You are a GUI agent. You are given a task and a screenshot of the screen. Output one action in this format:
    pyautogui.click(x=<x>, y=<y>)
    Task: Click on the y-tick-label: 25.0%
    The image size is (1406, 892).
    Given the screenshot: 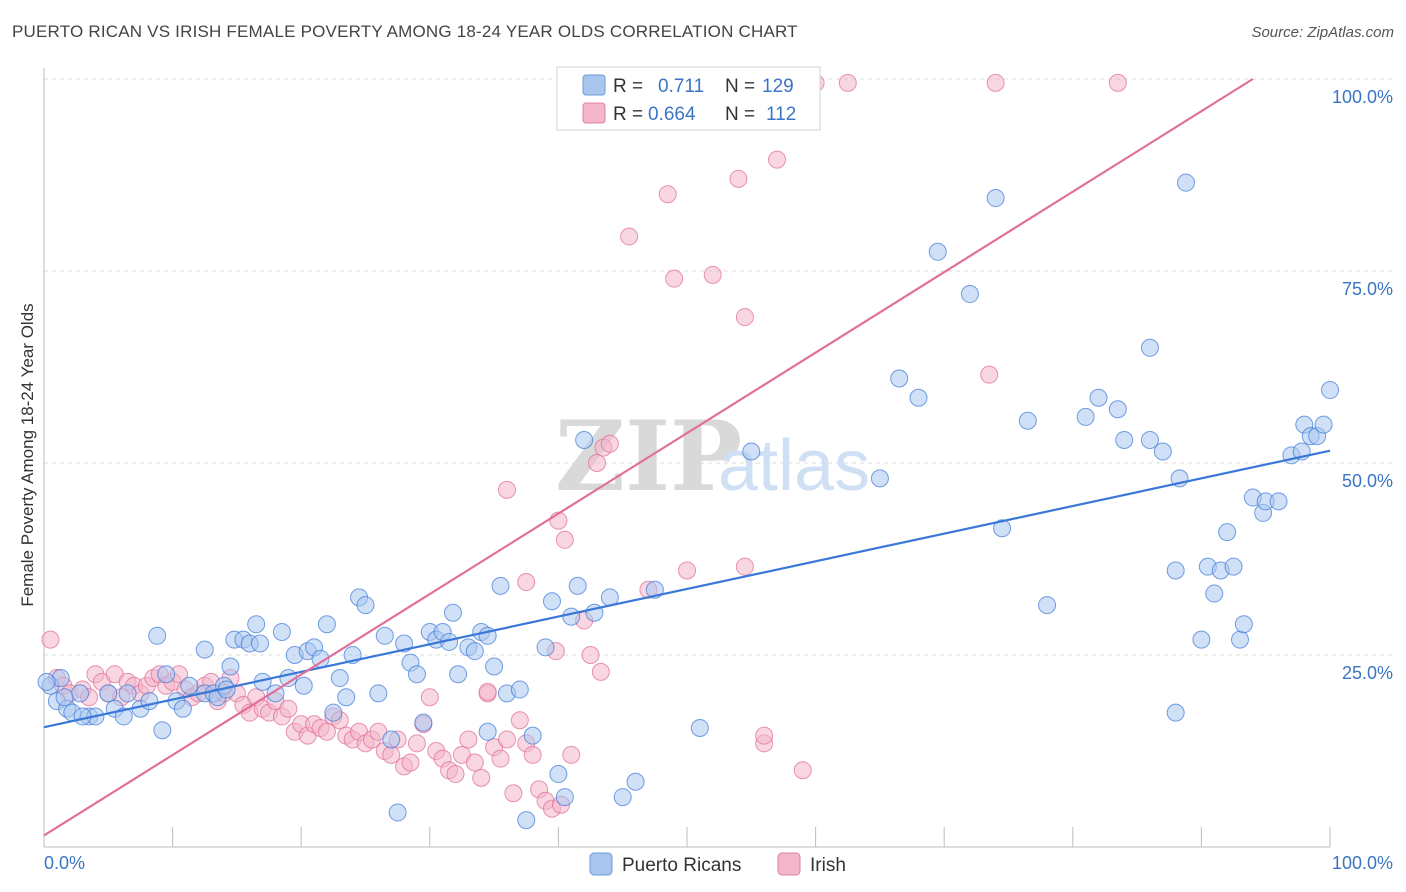 What is the action you would take?
    pyautogui.click(x=1367, y=673)
    